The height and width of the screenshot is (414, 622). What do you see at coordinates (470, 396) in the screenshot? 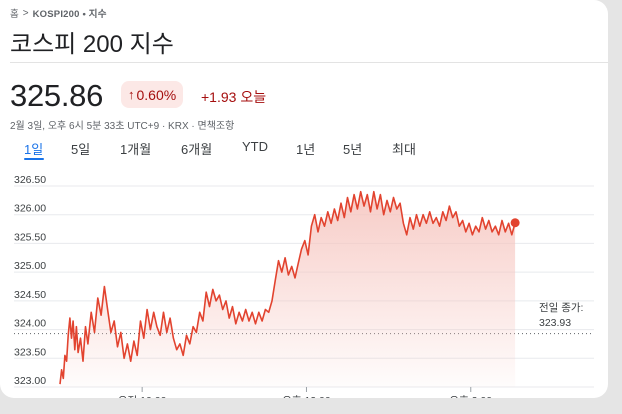
I see `x-tick-label: 오후 2:00` at bounding box center [470, 396].